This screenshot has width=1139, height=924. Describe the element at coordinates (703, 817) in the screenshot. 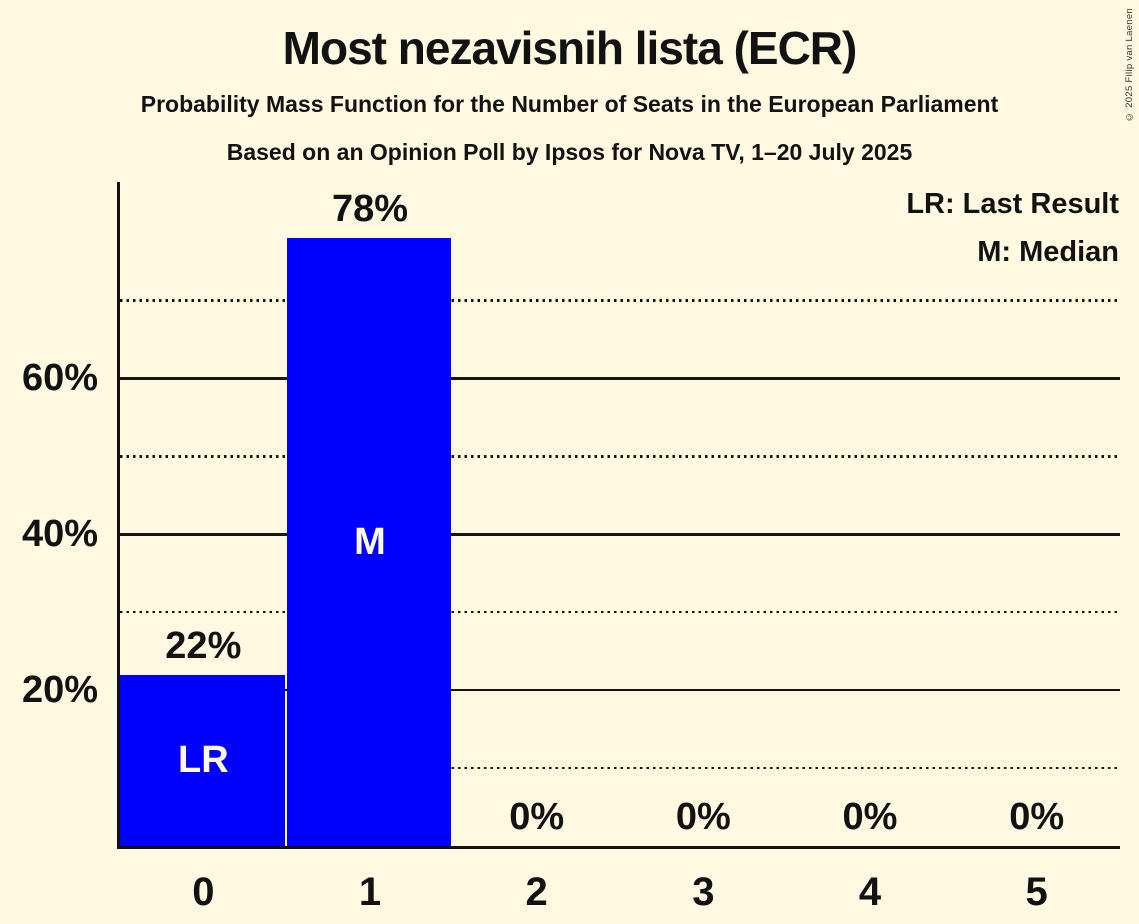

I see `bar-value-label-3: 0%` at that location.